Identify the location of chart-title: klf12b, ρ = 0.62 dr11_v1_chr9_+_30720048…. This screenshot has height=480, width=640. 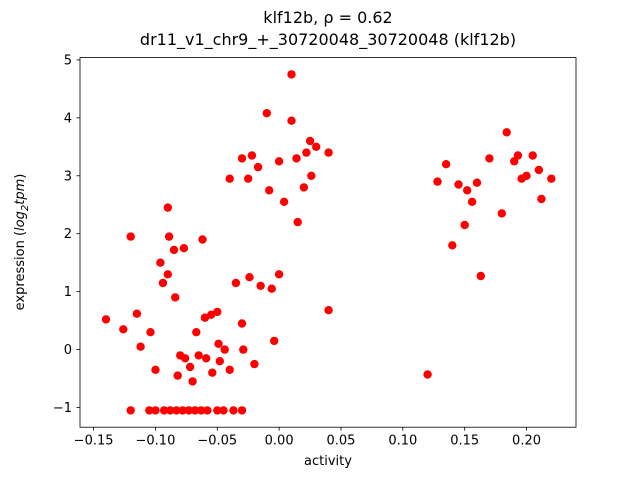
(328, 29).